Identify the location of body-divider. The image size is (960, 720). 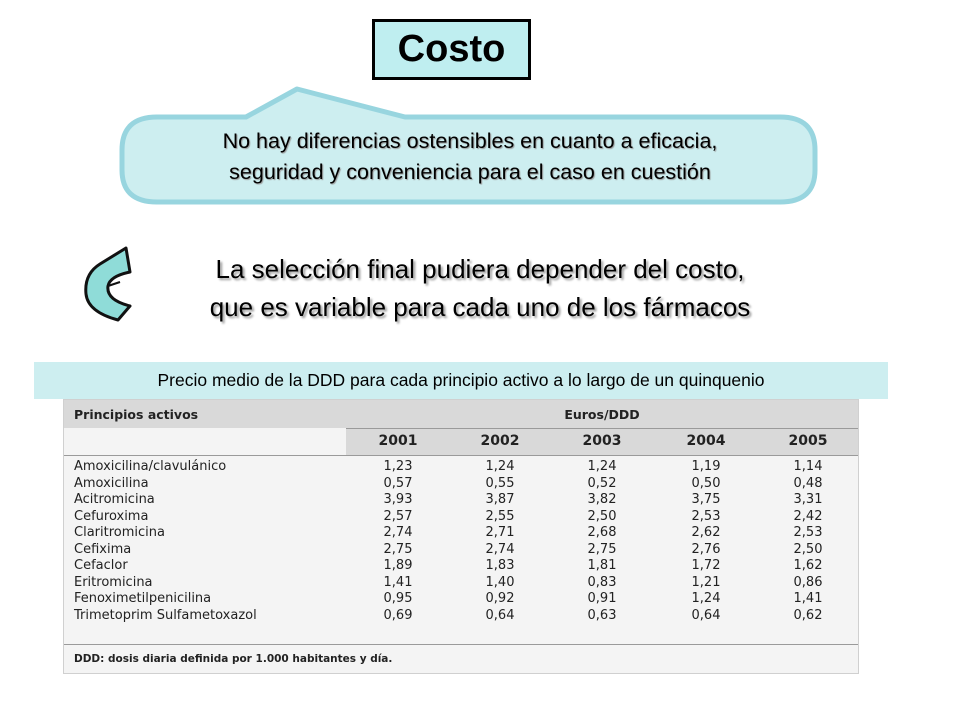
(461, 455).